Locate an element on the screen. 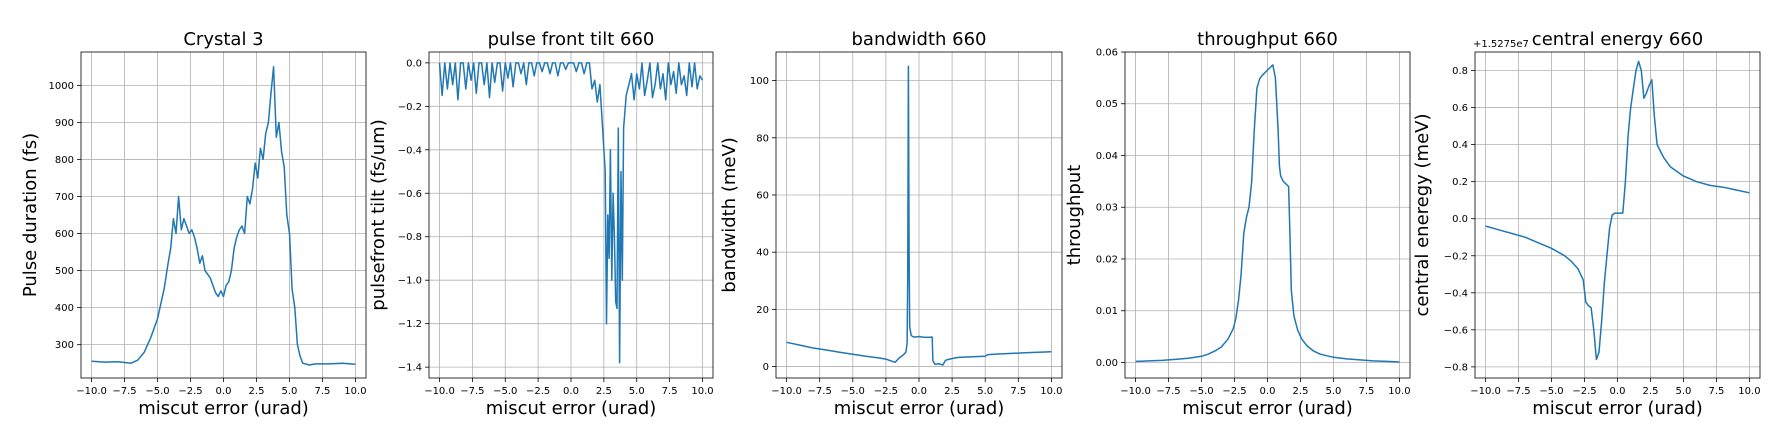 The width and height of the screenshot is (1781, 432). y-axis-label: central eneregy (meV) is located at coordinates (1422, 215).